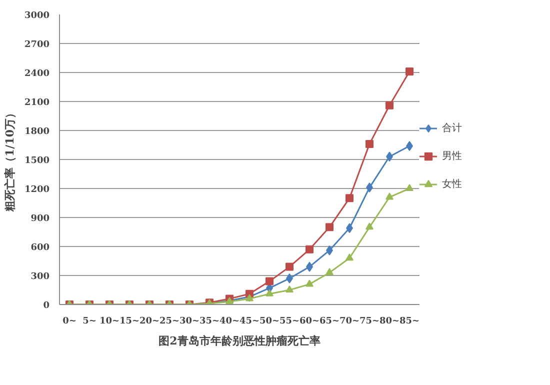 Image resolution: width=550 pixels, height=385 pixels. Describe the element at coordinates (269, 321) in the screenshot. I see `x-tick-label: 50~` at that location.